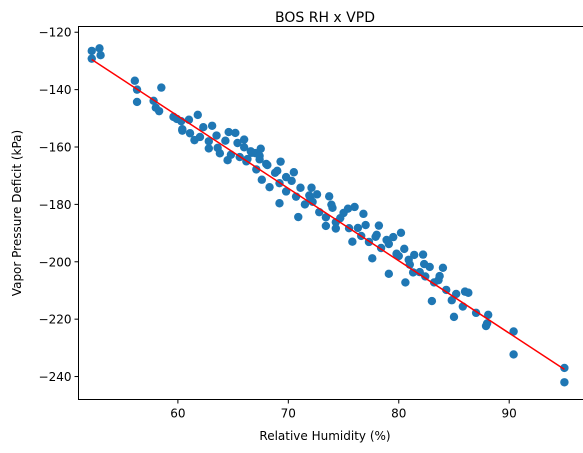  I want to click on y-tick-label: −180, so click(55, 205).